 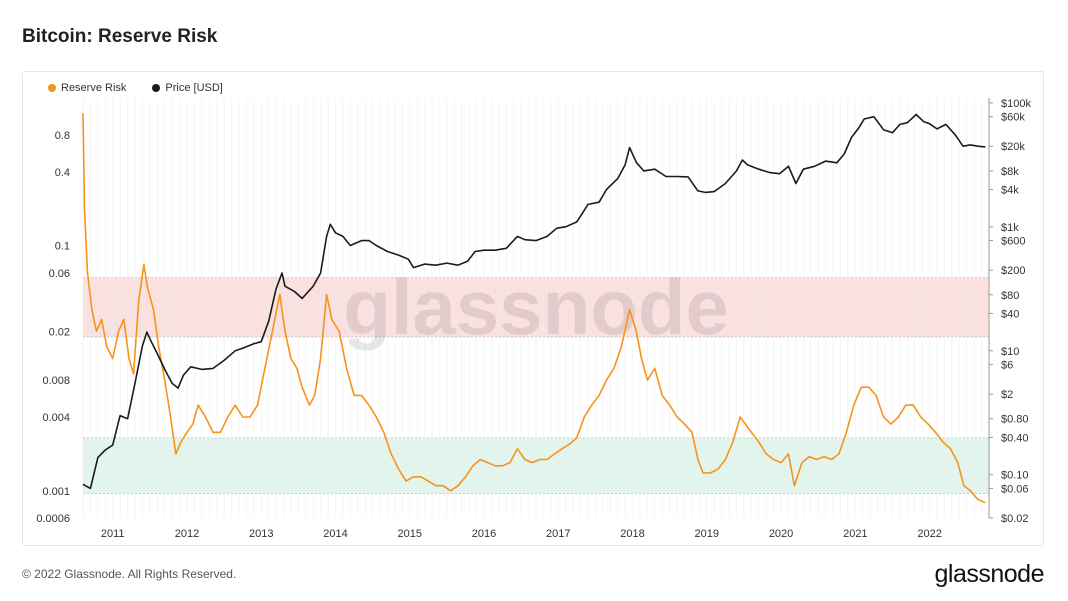 What do you see at coordinates (1007, 395) in the screenshot?
I see `right-tick-label: $2` at bounding box center [1007, 395].